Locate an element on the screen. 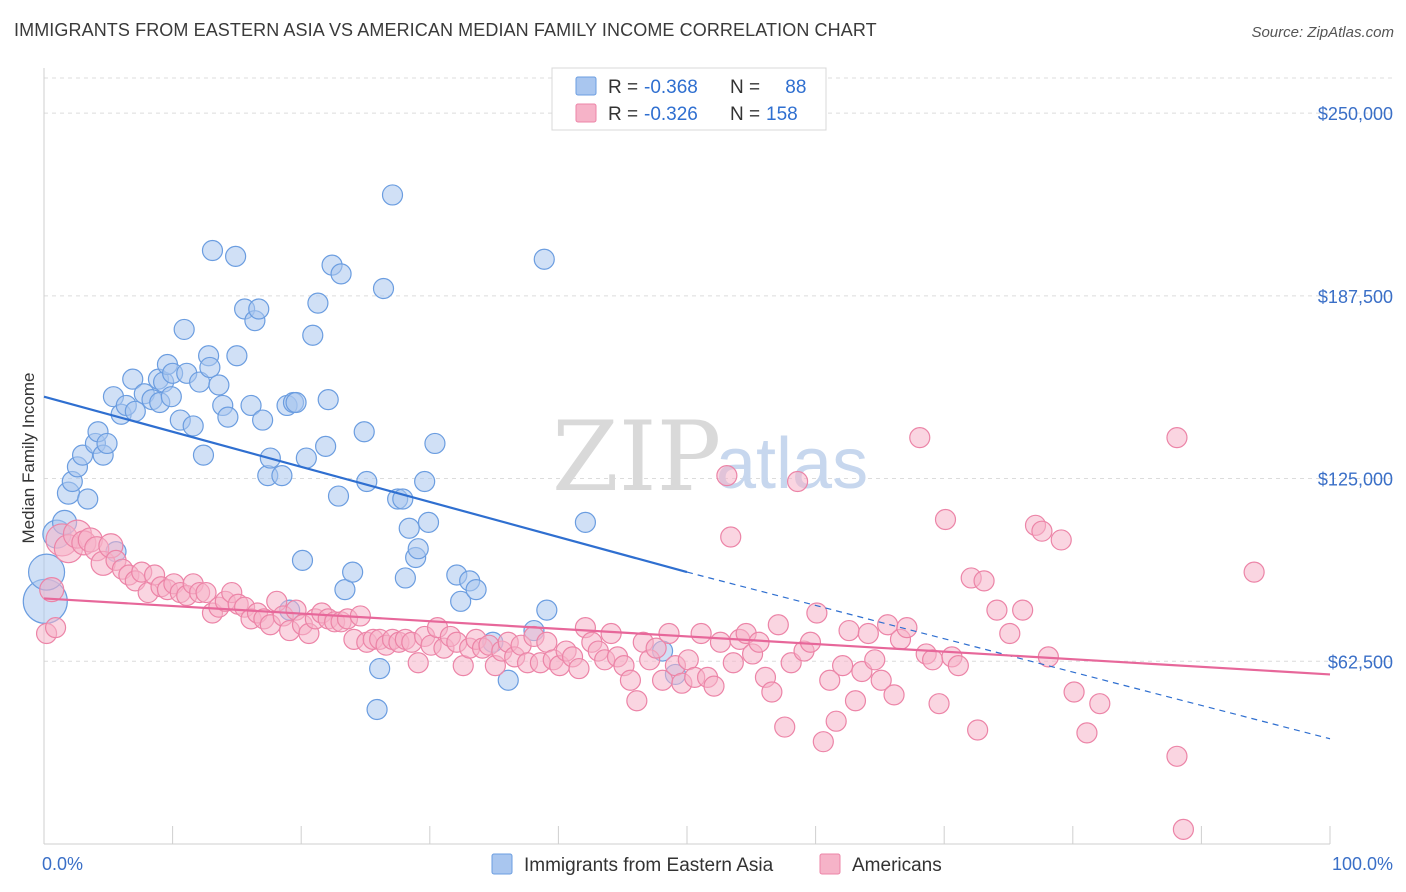 The width and height of the screenshot is (1406, 892). legend-r-value-americans: -0.326 is located at coordinates (671, 114).